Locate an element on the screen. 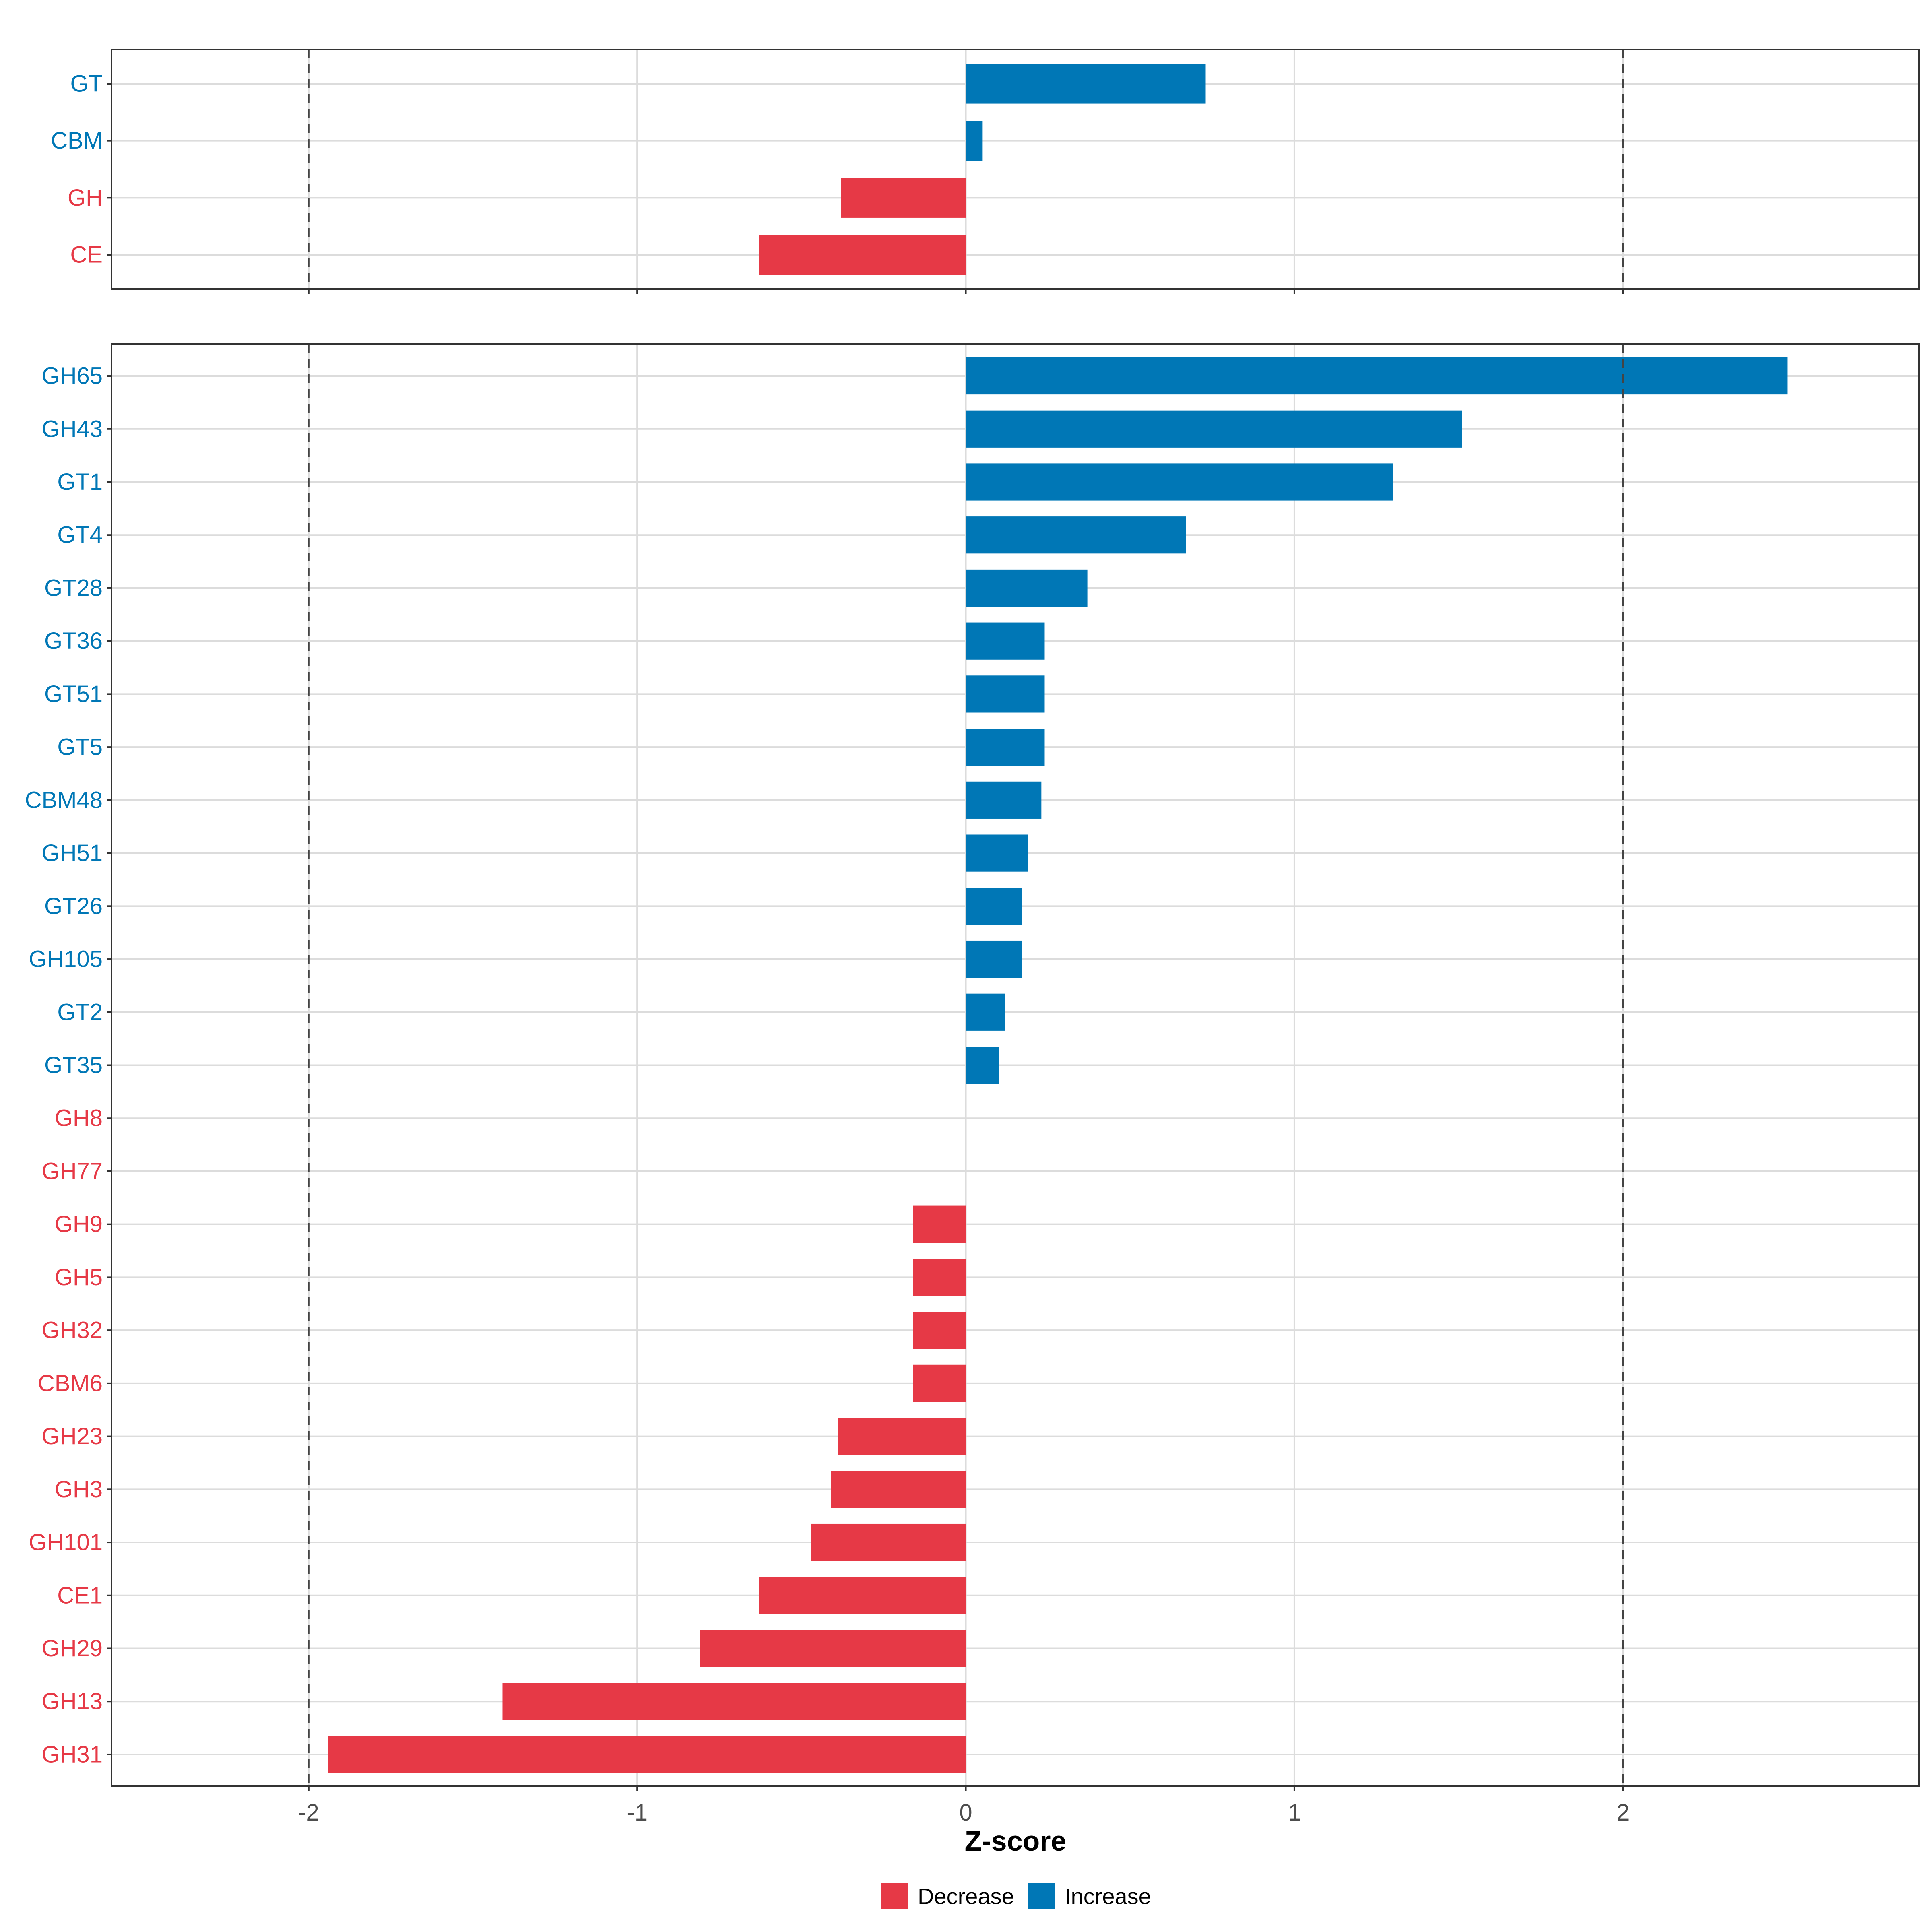 The width and height of the screenshot is (1932, 1932). bar-gh23 is located at coordinates (902, 1436).